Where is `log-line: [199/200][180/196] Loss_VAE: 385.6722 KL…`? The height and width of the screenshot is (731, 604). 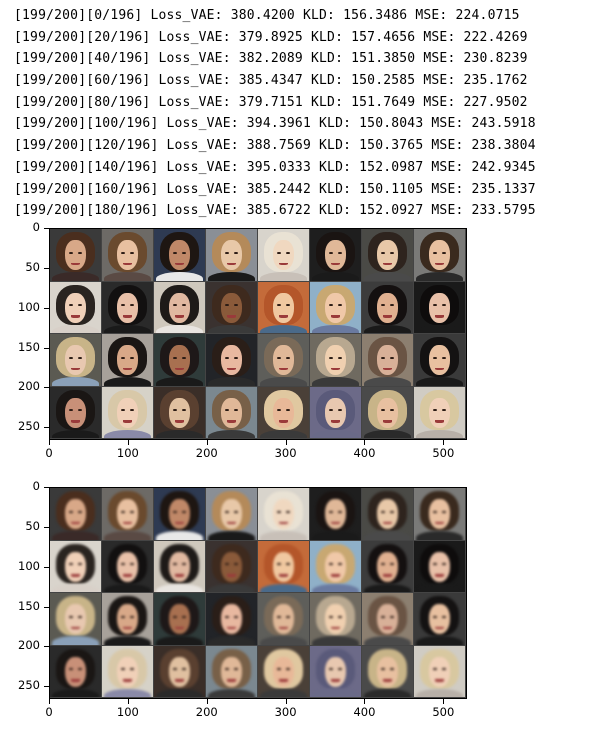
log-line: [199/200][180/196] Loss_VAE: 385.6722 KL… is located at coordinates (275, 211).